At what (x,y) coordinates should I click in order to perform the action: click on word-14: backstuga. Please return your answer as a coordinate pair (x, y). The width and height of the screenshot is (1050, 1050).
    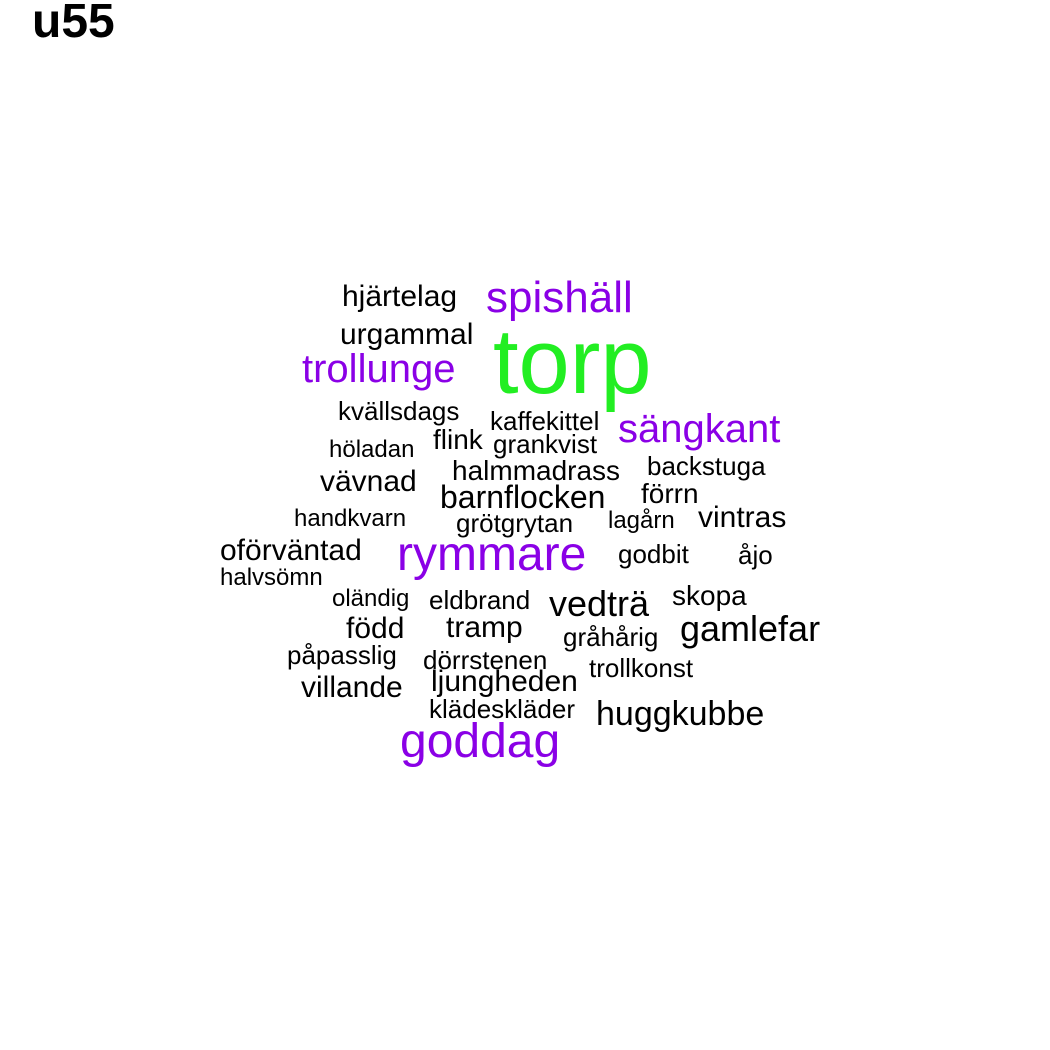
    Looking at the image, I should click on (706, 466).